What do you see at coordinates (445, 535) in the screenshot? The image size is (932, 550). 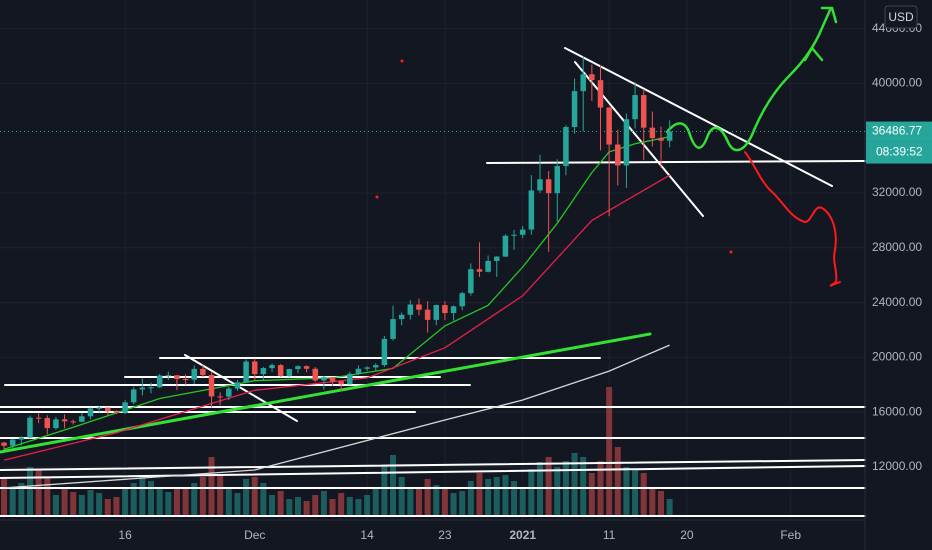 I see `x-tick-label: 23` at bounding box center [445, 535].